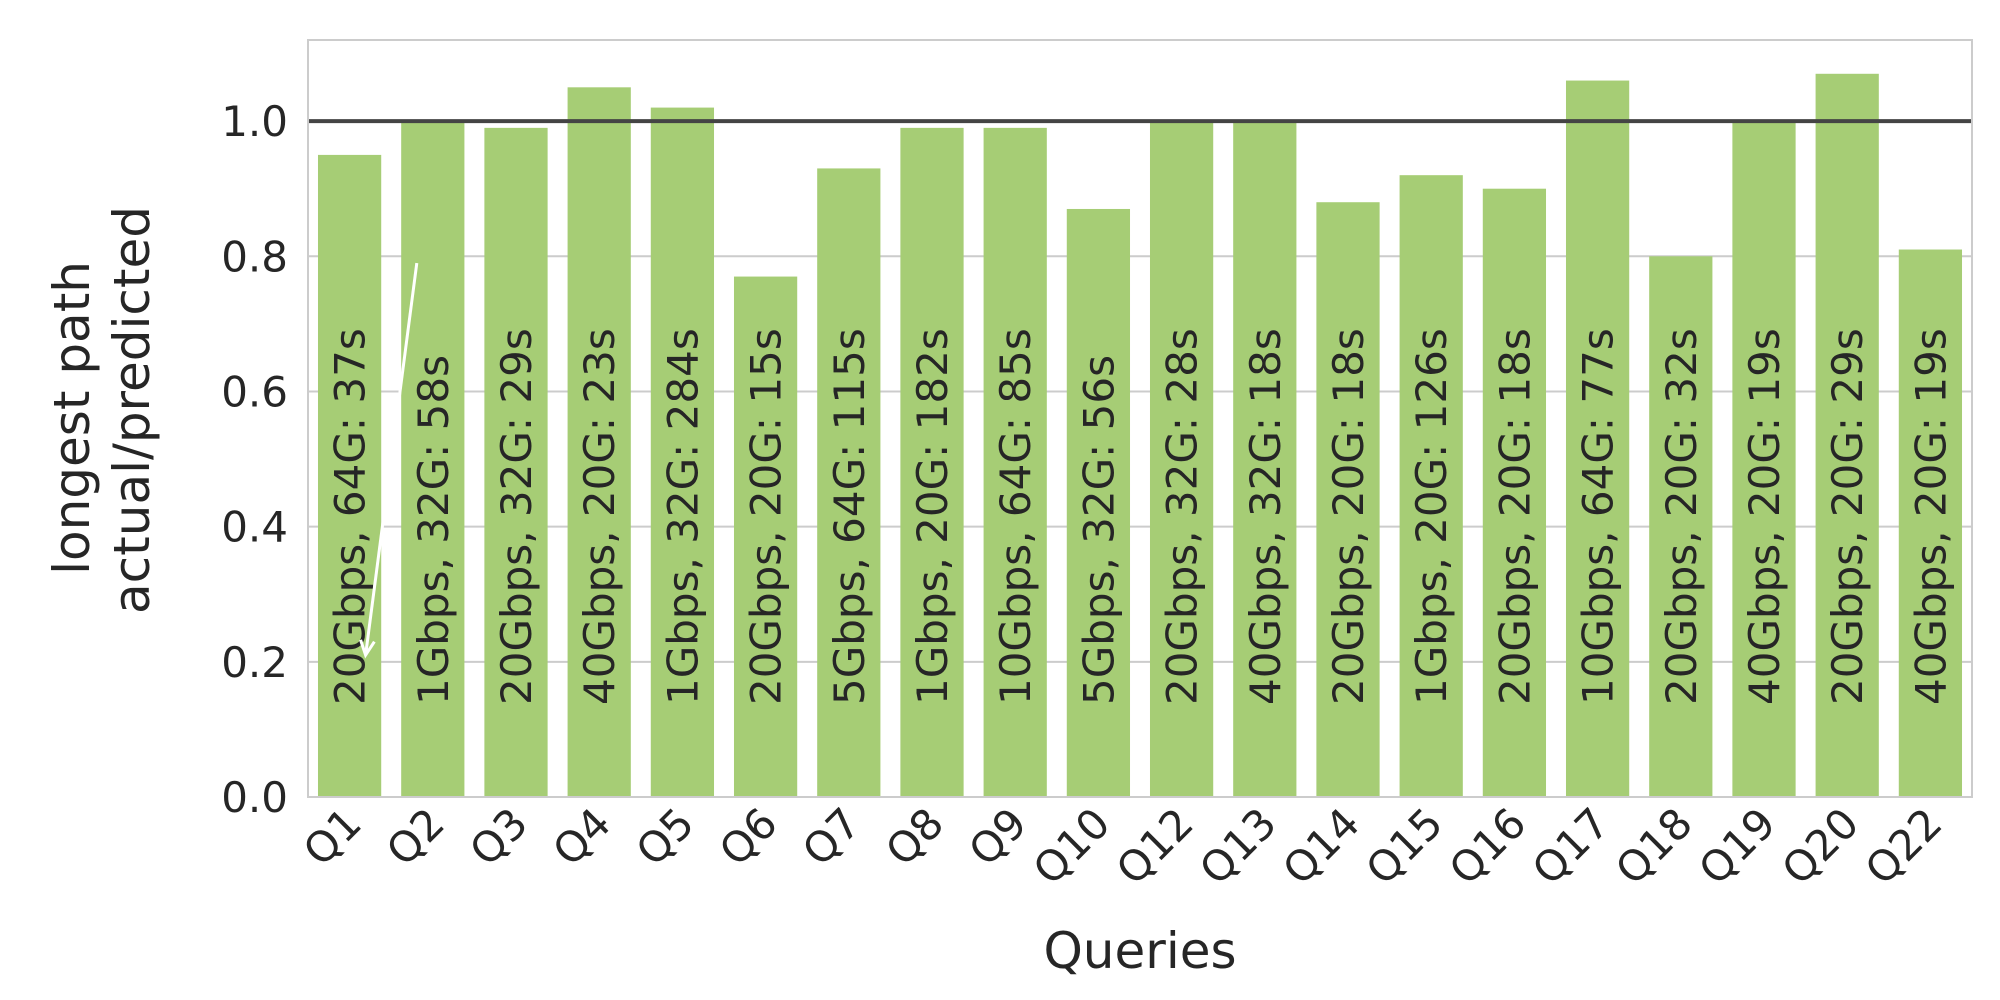 The height and width of the screenshot is (1000, 2000). Describe the element at coordinates (581, 836) in the screenshot. I see `x-tick-label-q4: Q4` at that location.